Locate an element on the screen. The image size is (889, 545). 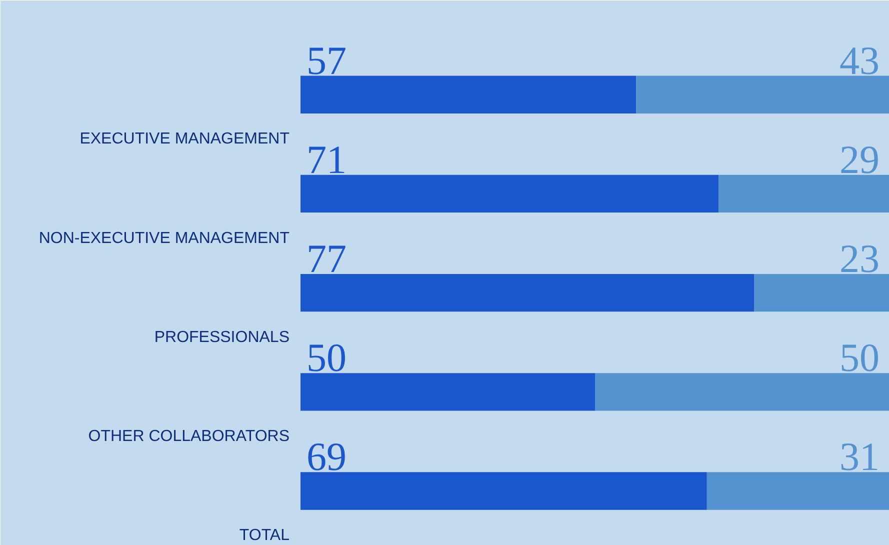
y-tick-label: EXECUTIVE MANAGEMENT is located at coordinates (185, 139).